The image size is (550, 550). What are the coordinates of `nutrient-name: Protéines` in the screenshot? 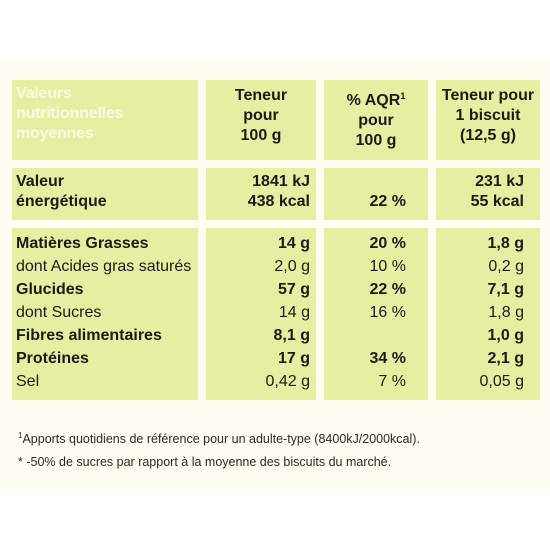 It's located at (52, 358).